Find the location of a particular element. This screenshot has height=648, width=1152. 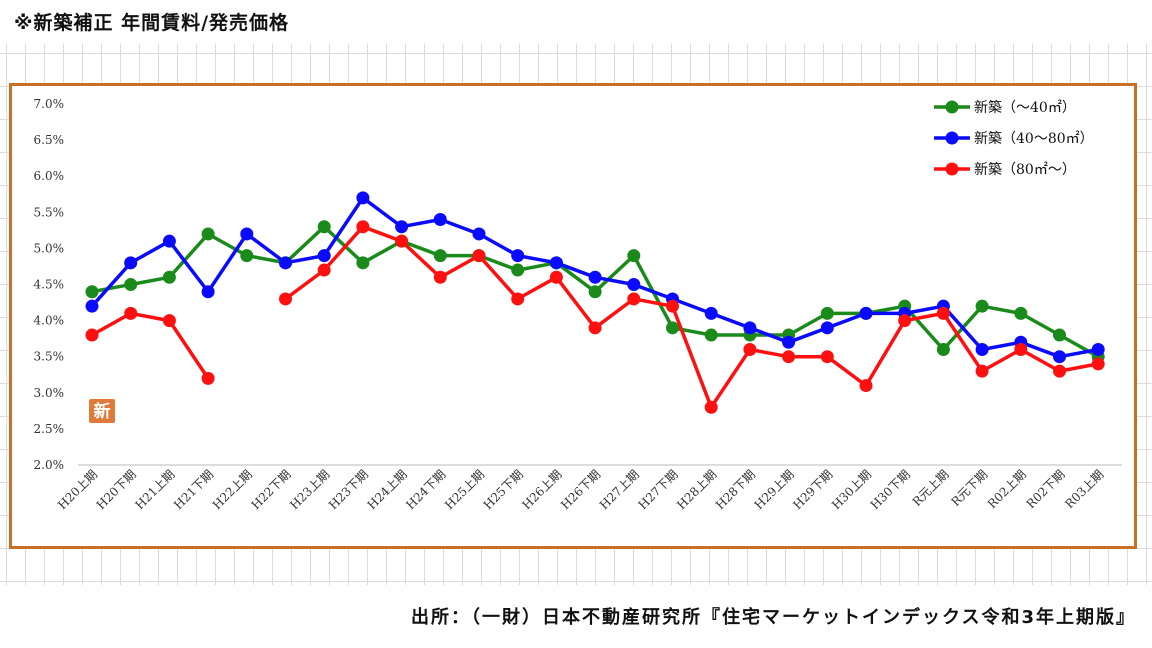

x-tick-label: R03上期 is located at coordinates (1084, 489).